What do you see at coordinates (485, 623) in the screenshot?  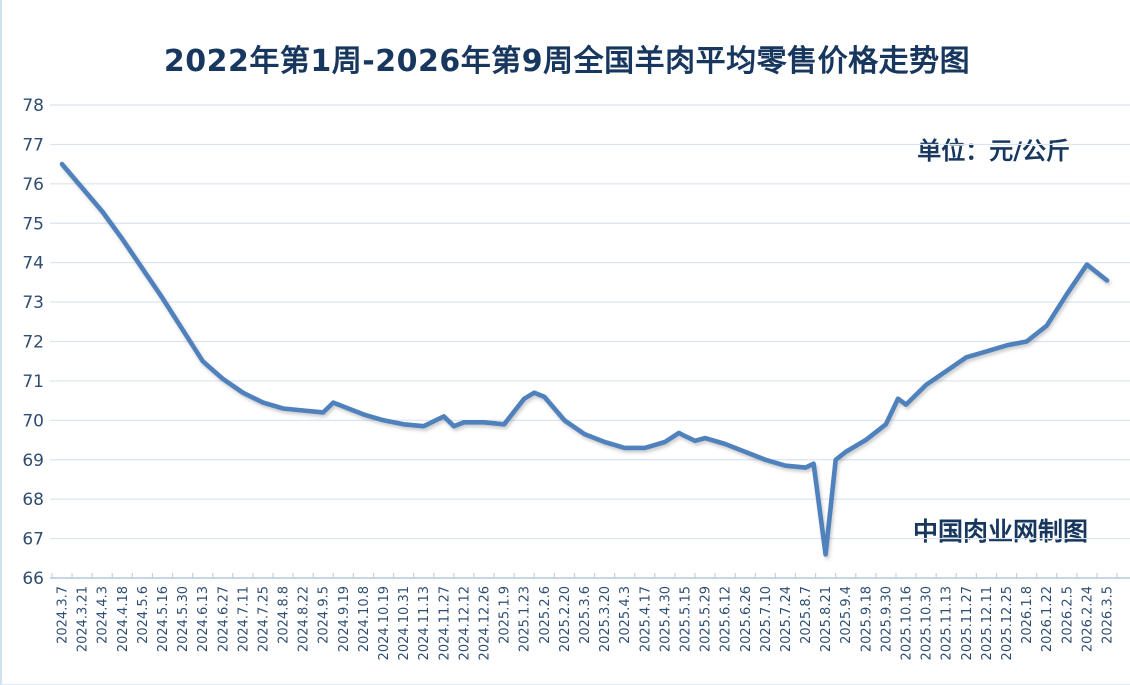 I see `x-axis-label: 2024.12.26` at bounding box center [485, 623].